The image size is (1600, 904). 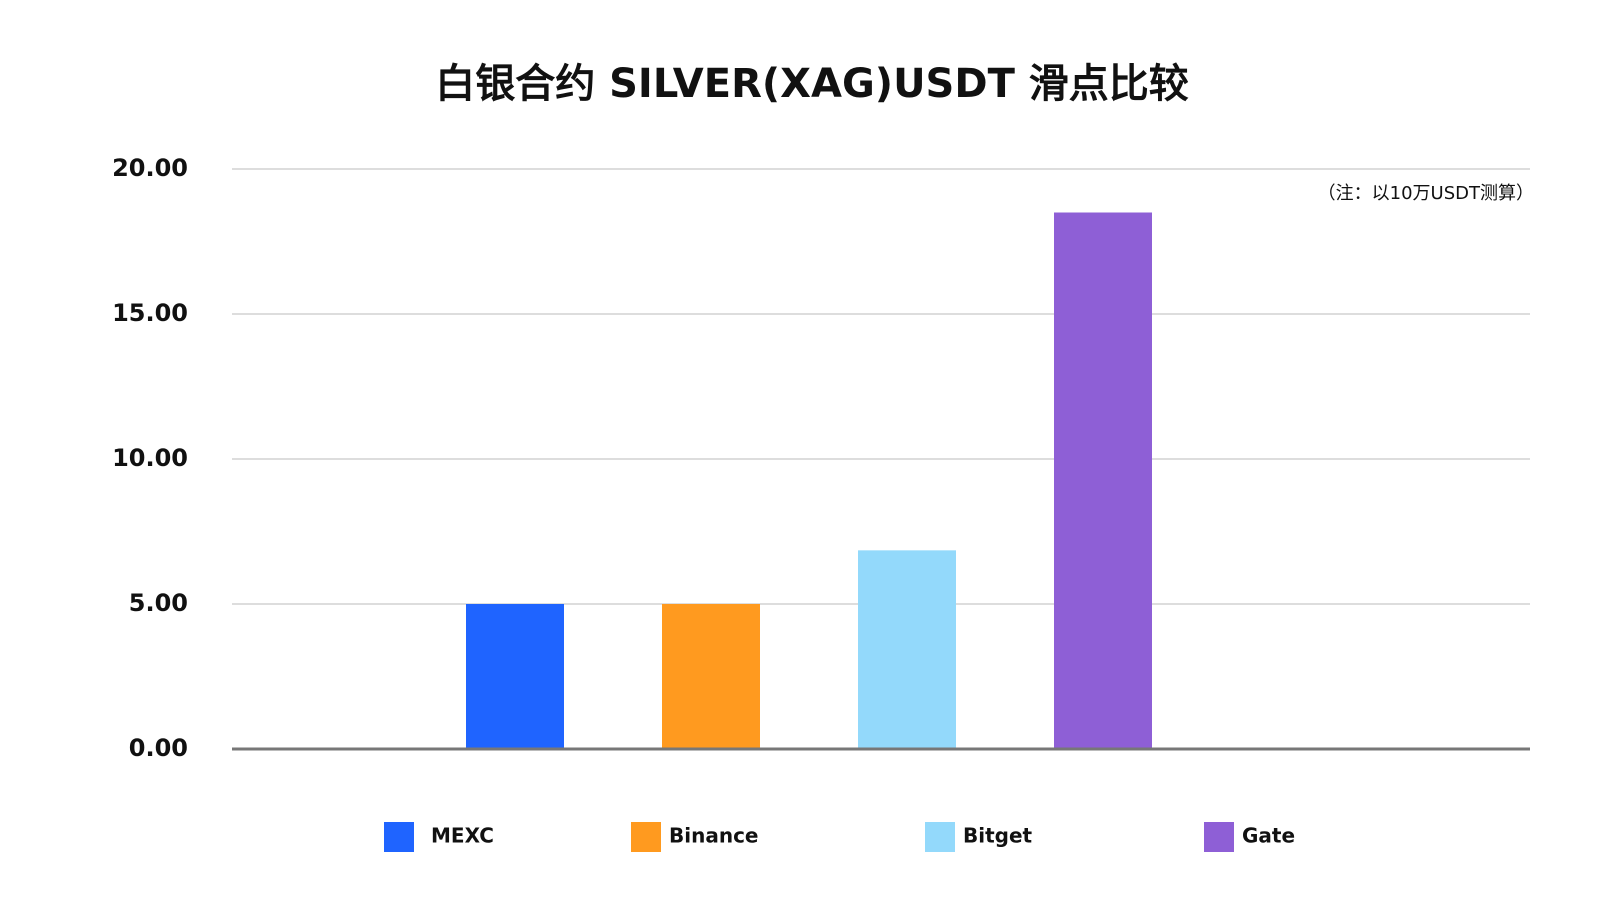 What do you see at coordinates (150, 168) in the screenshot?
I see `y-tick-label: 20.00` at bounding box center [150, 168].